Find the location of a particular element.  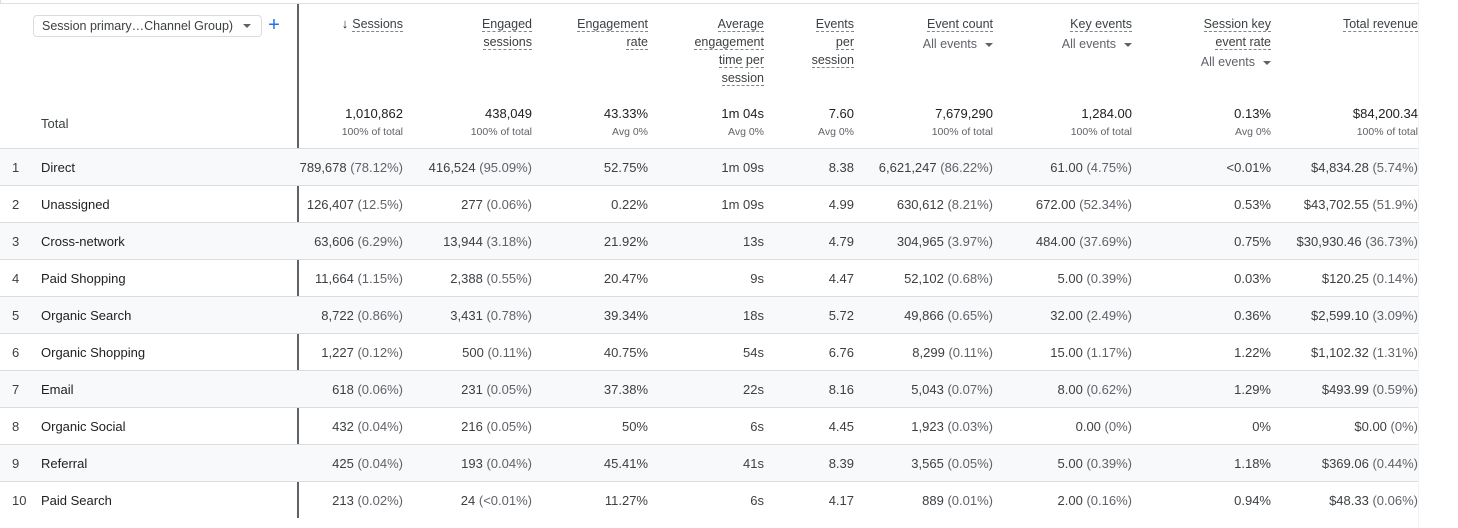

column-header-avgtime: Average engagement time per session is located at coordinates (719, 51).